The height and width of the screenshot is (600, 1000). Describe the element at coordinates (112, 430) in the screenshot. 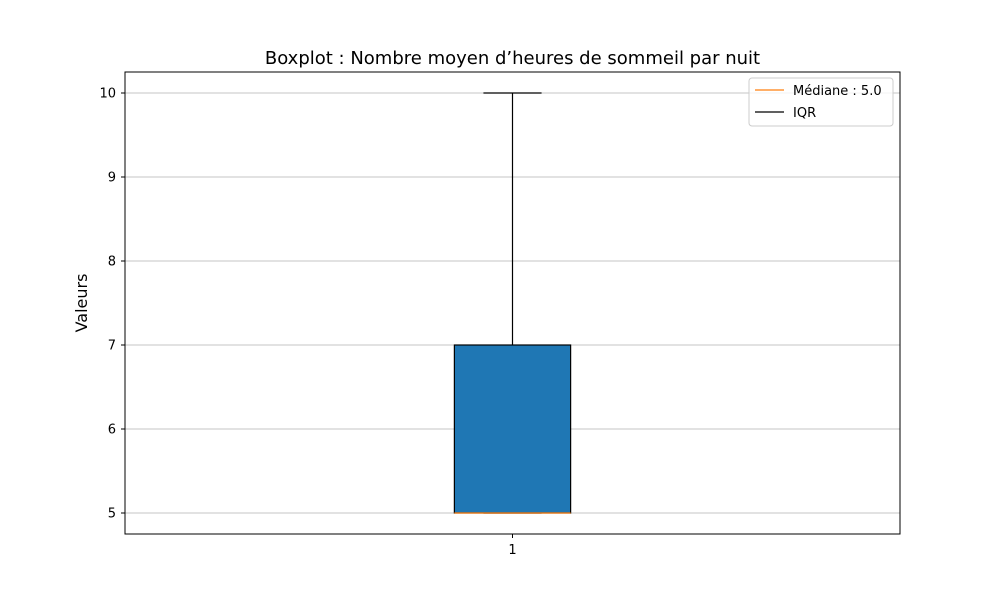

I see `y-tick-label: 6` at that location.